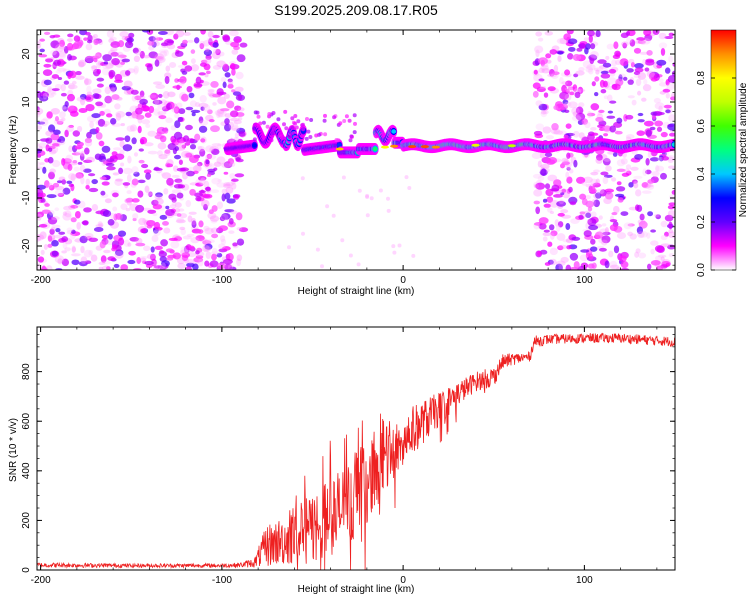  Describe the element at coordinates (41, 580) in the screenshot. I see `x-tick-label: -200` at that location.